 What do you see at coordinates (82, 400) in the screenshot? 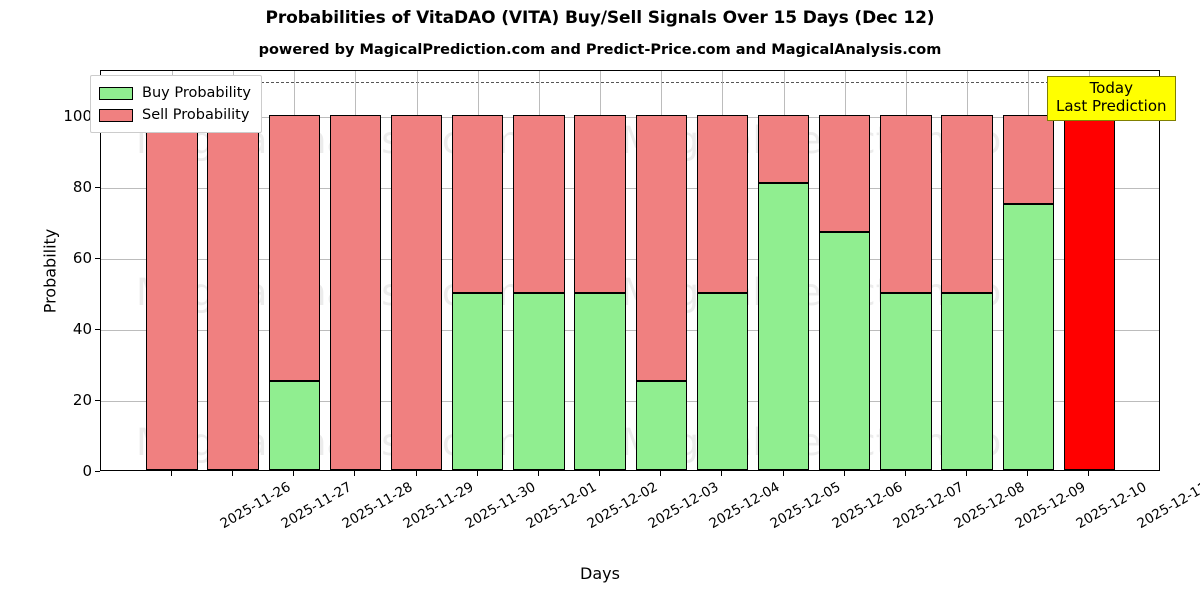
I see `y-tick-label: 20` at bounding box center [82, 400].